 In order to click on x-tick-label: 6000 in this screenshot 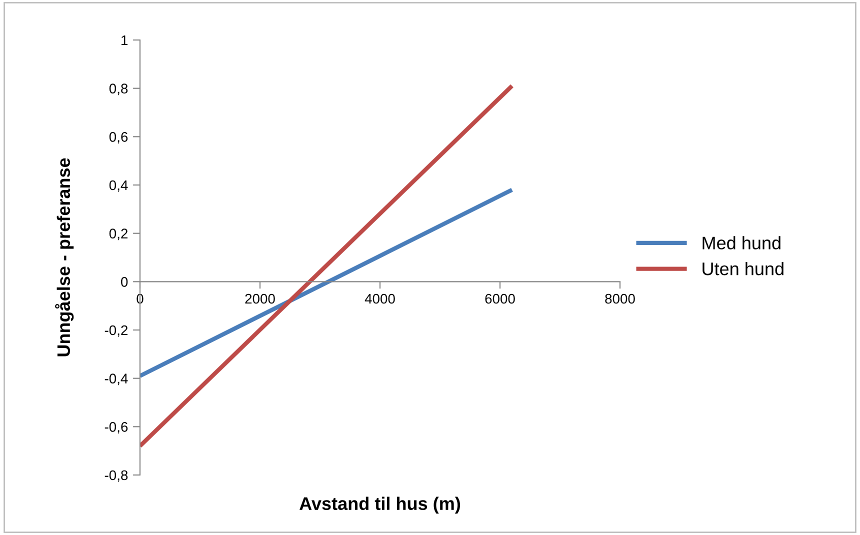, I will do `click(500, 299)`.